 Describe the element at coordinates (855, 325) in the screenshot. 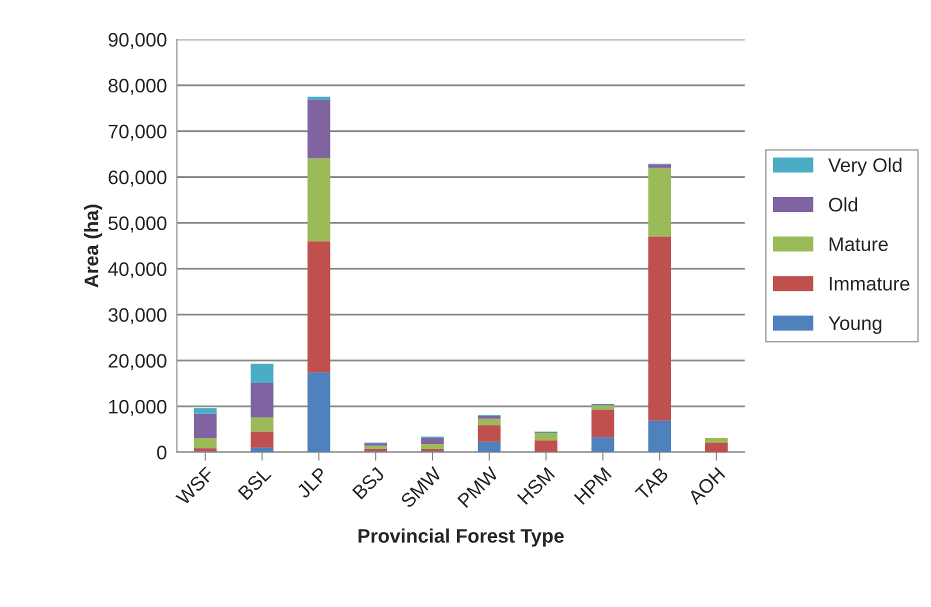

I see `legend-label: Young` at that location.